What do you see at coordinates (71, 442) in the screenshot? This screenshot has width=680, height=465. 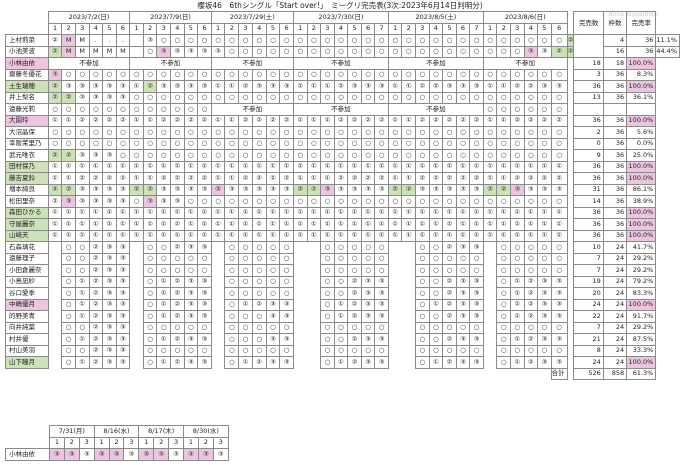 I see `part-number: 2` at bounding box center [71, 442].